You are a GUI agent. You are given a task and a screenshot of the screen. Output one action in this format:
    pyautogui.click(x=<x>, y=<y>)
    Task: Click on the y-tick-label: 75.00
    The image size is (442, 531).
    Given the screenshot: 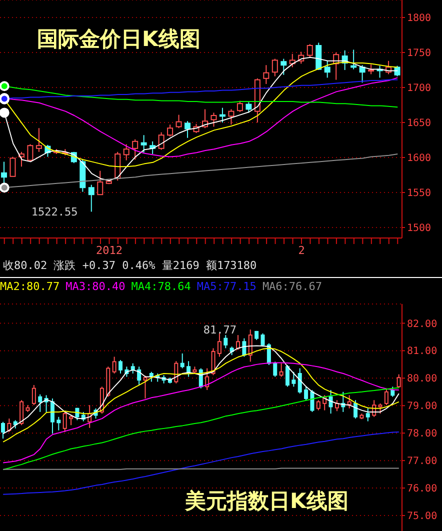 What is the action you would take?
    pyautogui.click(x=422, y=516)
    